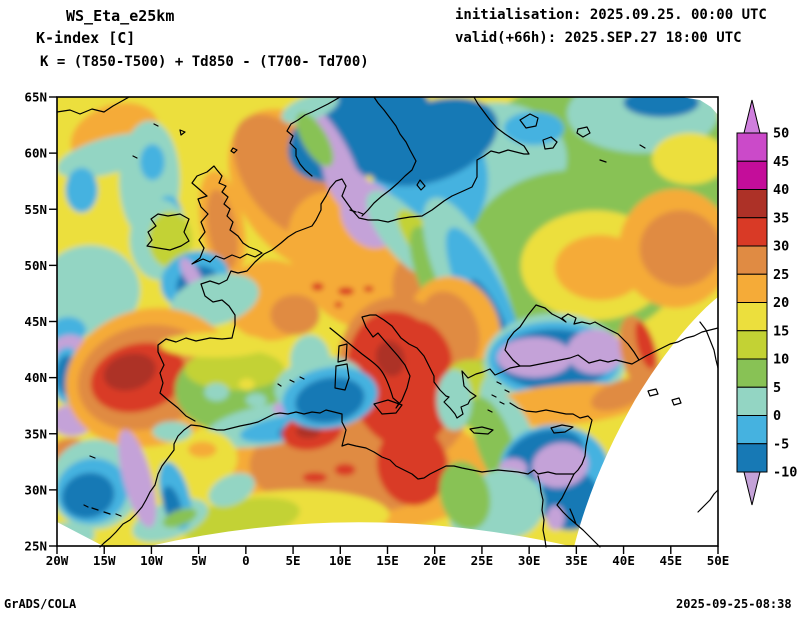 The width and height of the screenshot is (800, 618). What do you see at coordinates (293, 560) in the screenshot?
I see `x-tick-label: 5E` at bounding box center [293, 560].